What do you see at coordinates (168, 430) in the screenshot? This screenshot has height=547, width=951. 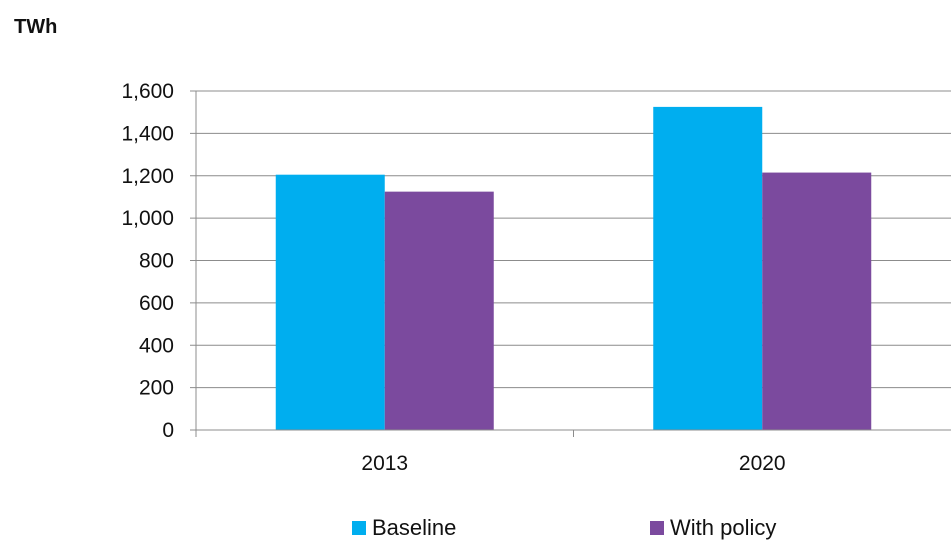 I see `y-tick-label: 0` at bounding box center [168, 430].